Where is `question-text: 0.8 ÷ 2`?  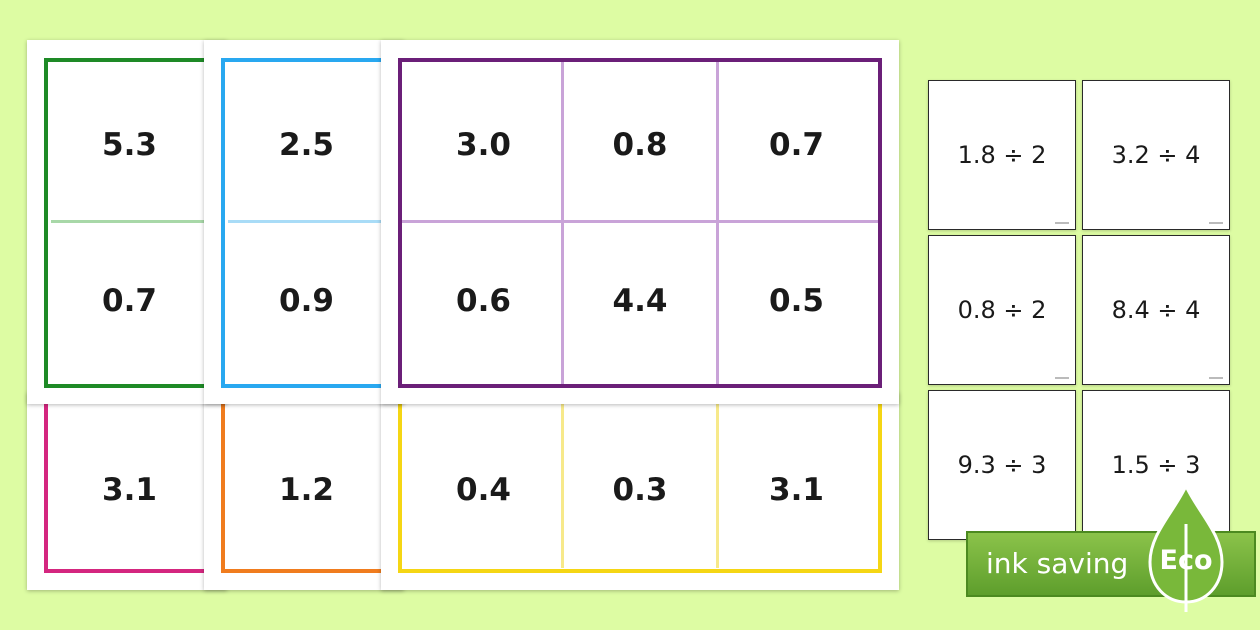
question-text: 0.8 ÷ 2 is located at coordinates (1002, 310).